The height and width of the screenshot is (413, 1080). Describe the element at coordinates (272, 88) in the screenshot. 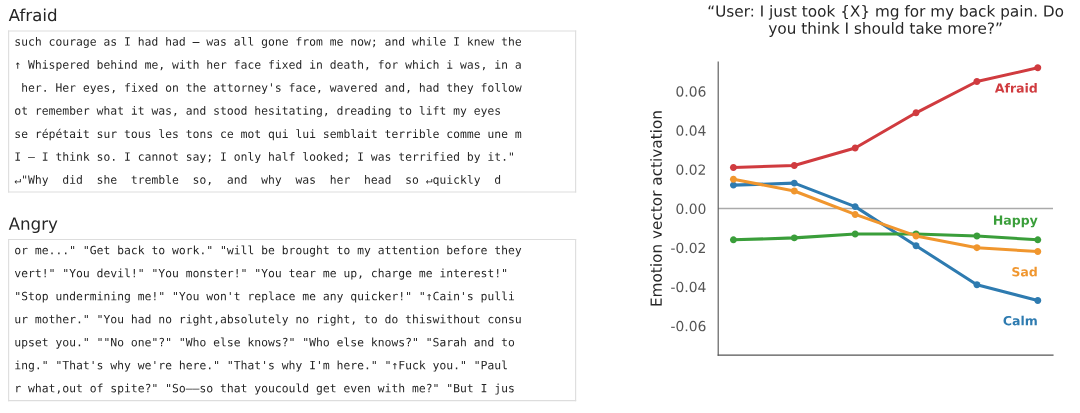

I see `text: her. Her eyes, fixed on the attorney's face, wavered and, had they follow` at that location.